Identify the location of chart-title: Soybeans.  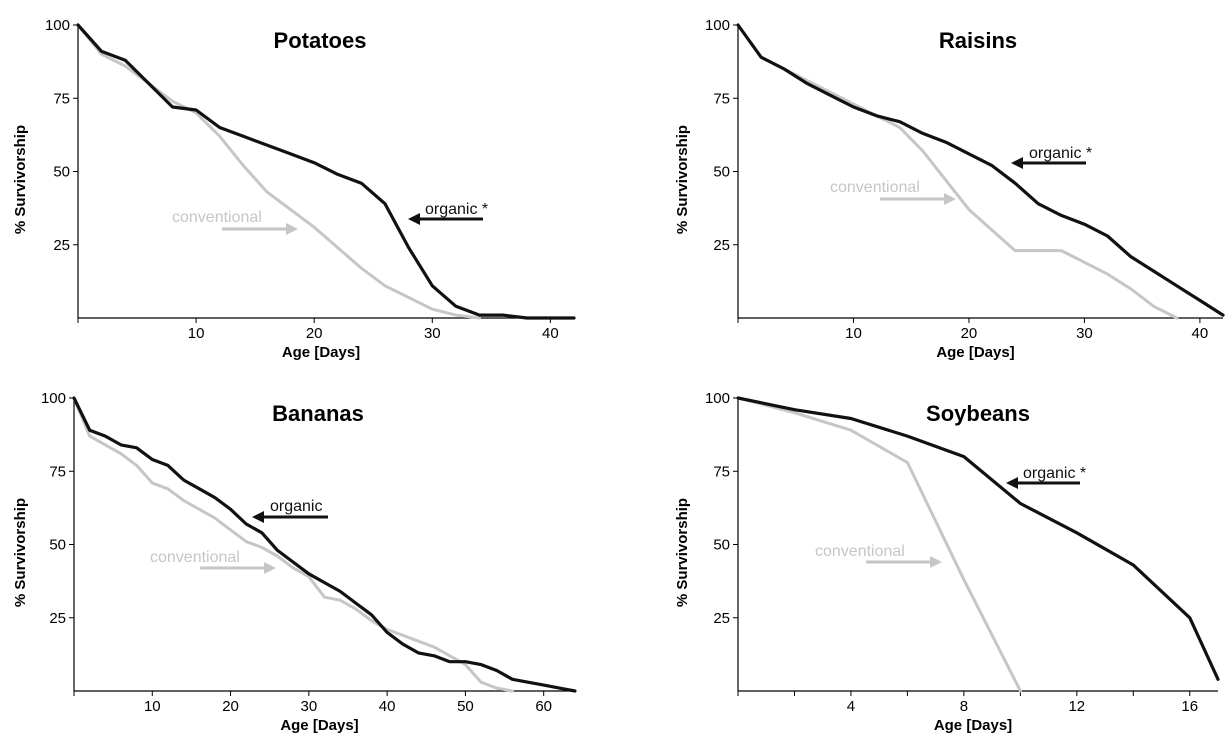
(978, 413).